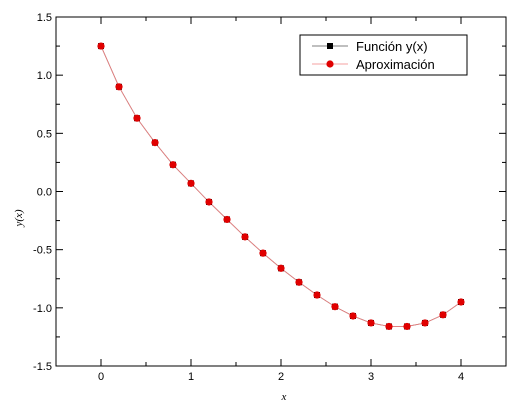 The height and width of the screenshot is (402, 509). I want to click on x-tick-label: 1, so click(191, 377).